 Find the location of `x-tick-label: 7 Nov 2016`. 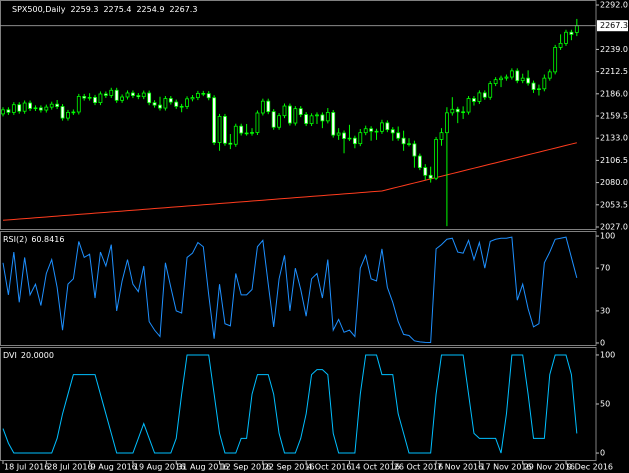

x-tick-label: 7 Nov 2016 is located at coordinates (460, 467).